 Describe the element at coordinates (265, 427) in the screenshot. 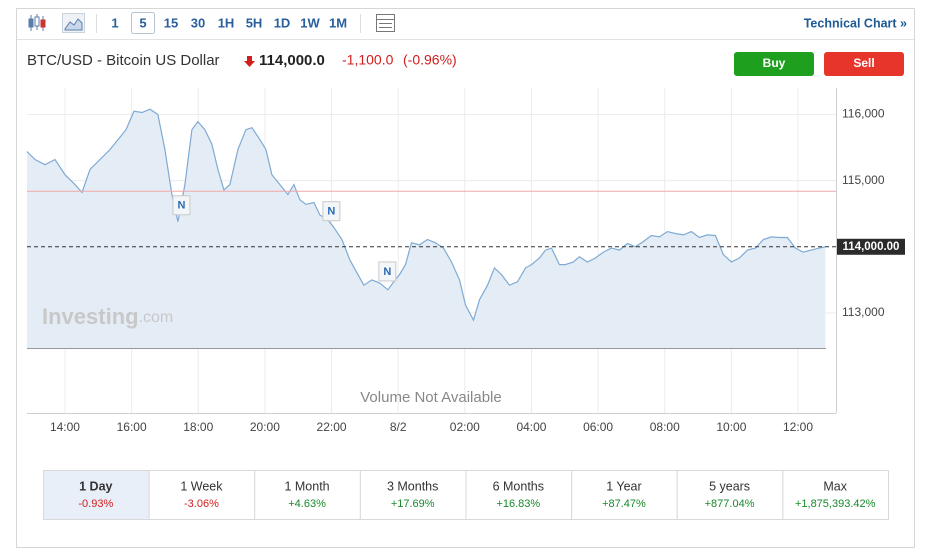

I see `x-tick-label: 20:00` at that location.